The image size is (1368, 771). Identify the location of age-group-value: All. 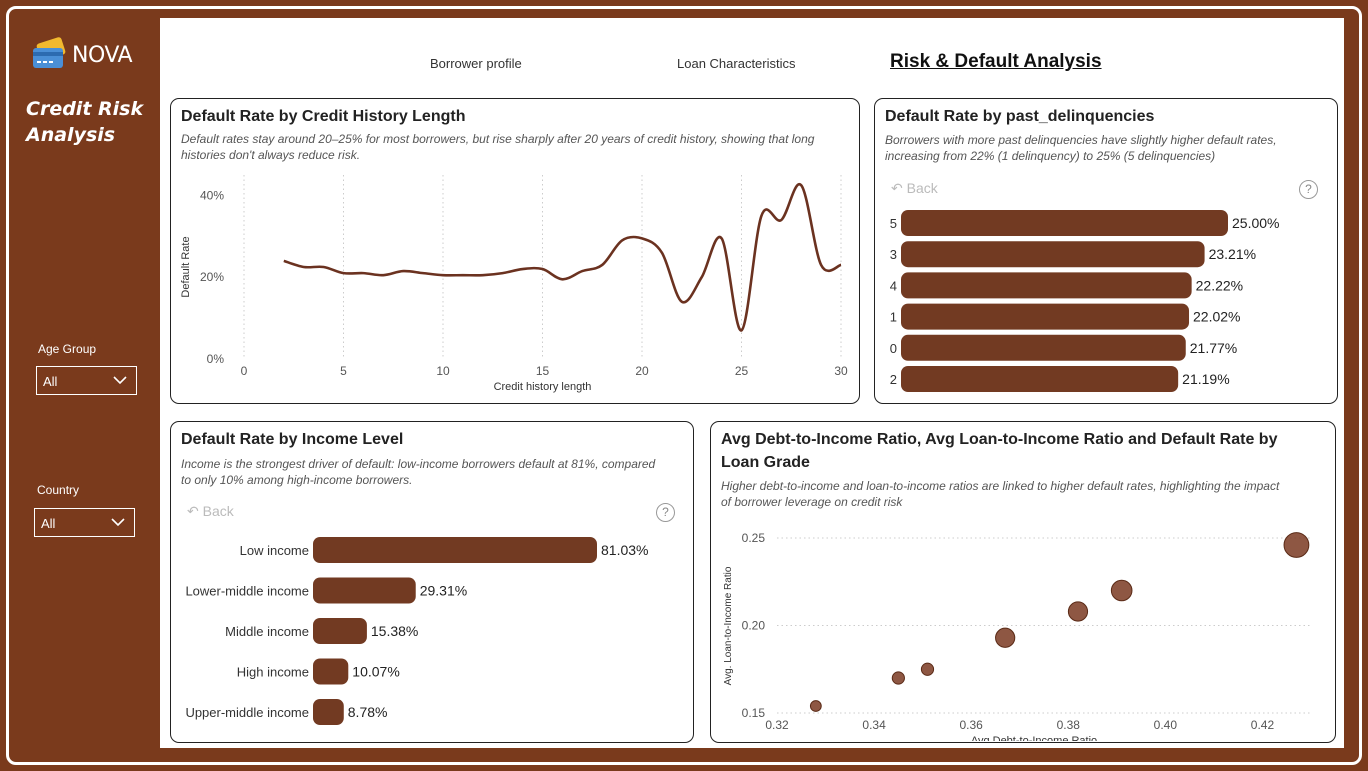
(50, 381).